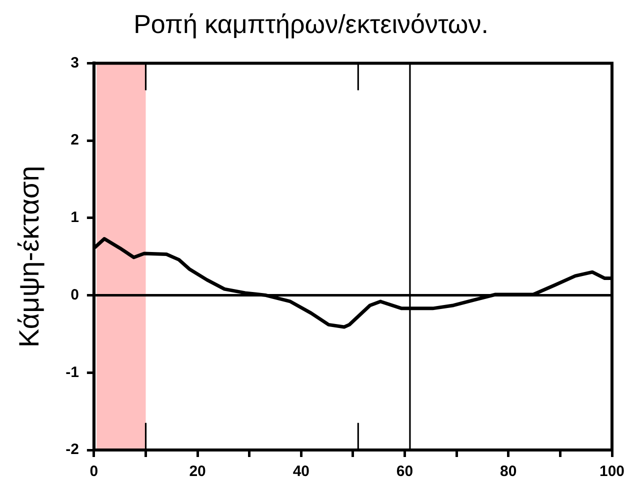 Image resolution: width=640 pixels, height=497 pixels. What do you see at coordinates (405, 471) in the screenshot?
I see `x-tick-label: 60` at bounding box center [405, 471].